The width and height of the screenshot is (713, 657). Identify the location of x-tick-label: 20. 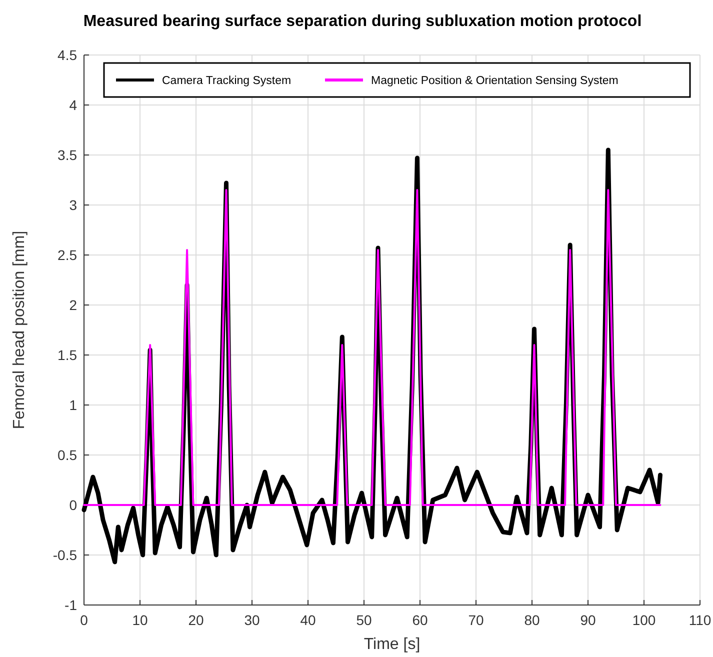
(196, 620).